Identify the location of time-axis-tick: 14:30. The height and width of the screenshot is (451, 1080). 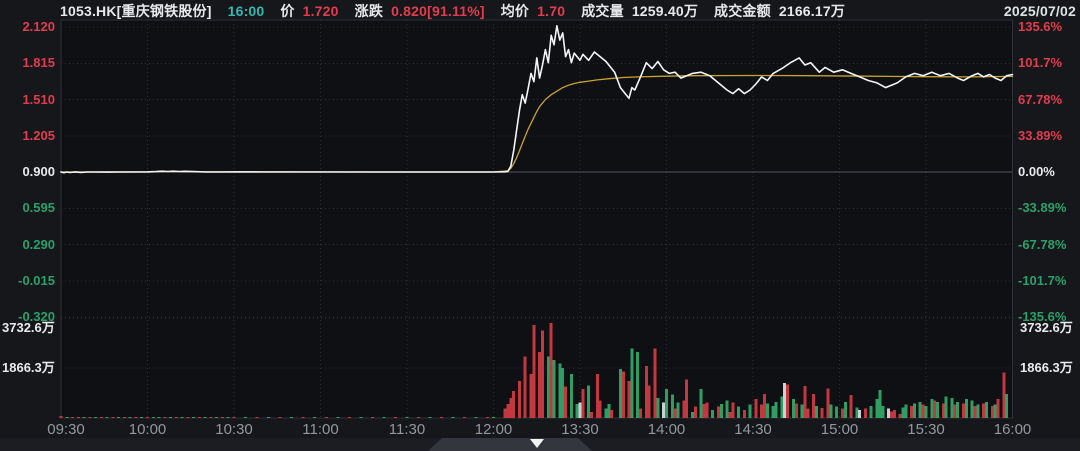
(753, 429).